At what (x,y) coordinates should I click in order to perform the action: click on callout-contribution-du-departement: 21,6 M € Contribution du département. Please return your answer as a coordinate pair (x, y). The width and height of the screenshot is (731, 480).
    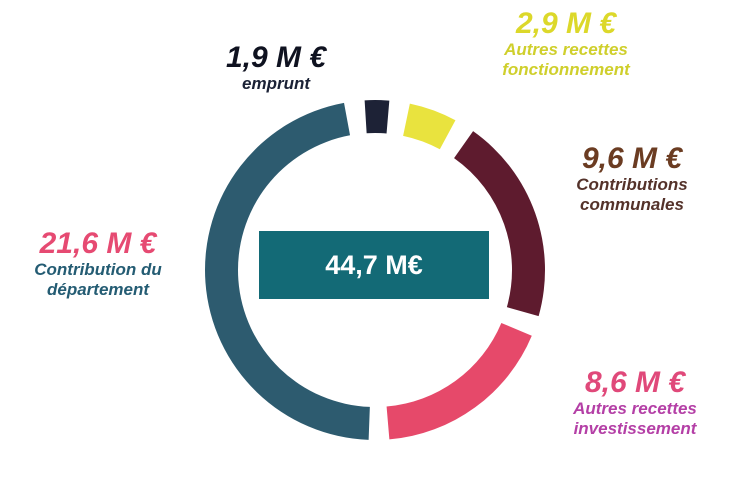
    Looking at the image, I should click on (98, 264).